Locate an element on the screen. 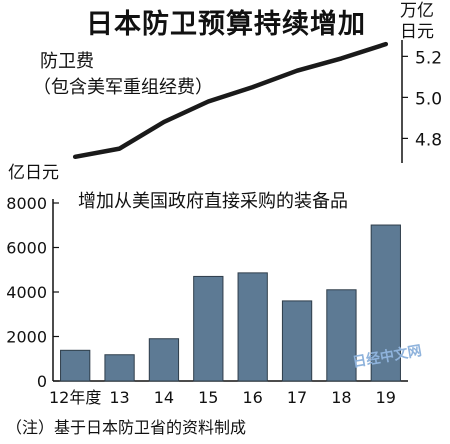  line-series-sublabel: （包含美军重组经费） is located at coordinates (123, 87).